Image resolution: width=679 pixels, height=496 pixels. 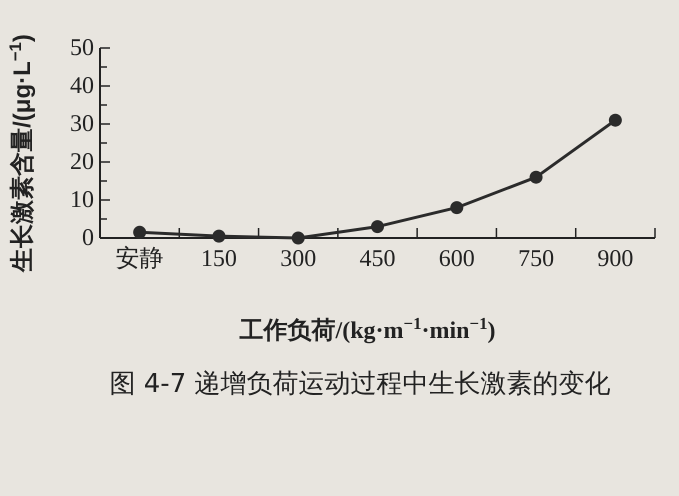 What do you see at coordinates (218, 259) in the screenshot?
I see `x-tick-label: 150` at bounding box center [218, 259].